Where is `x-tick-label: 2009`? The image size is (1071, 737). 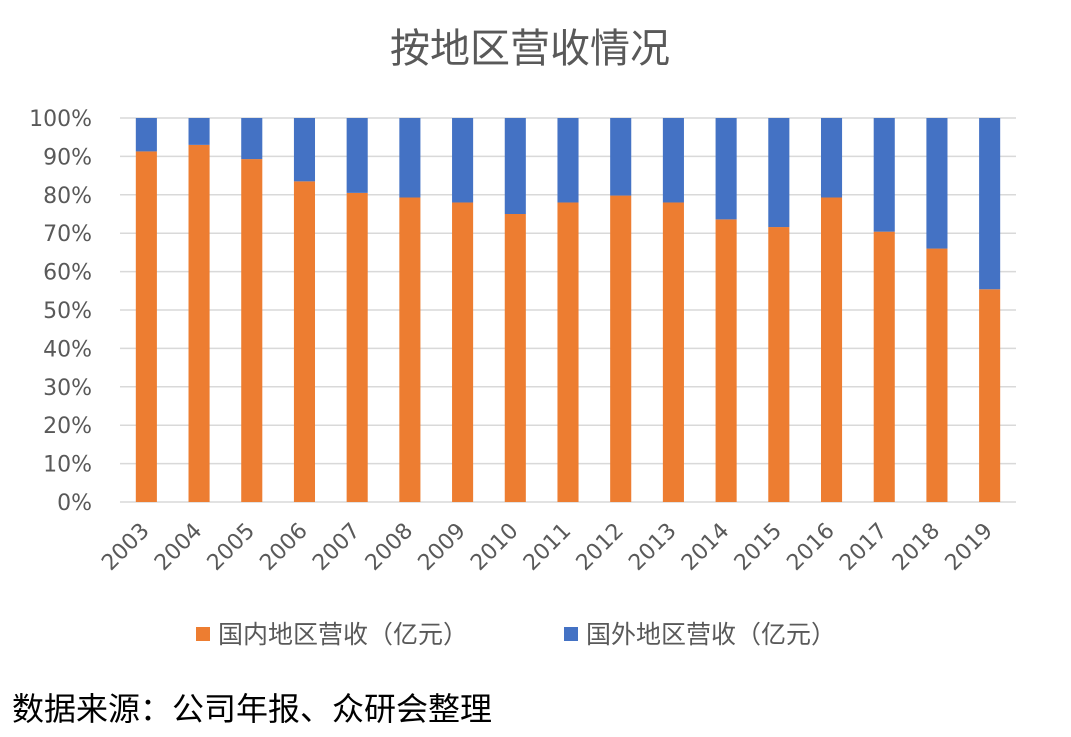
x-tick-label: 2009 is located at coordinates (442, 547).